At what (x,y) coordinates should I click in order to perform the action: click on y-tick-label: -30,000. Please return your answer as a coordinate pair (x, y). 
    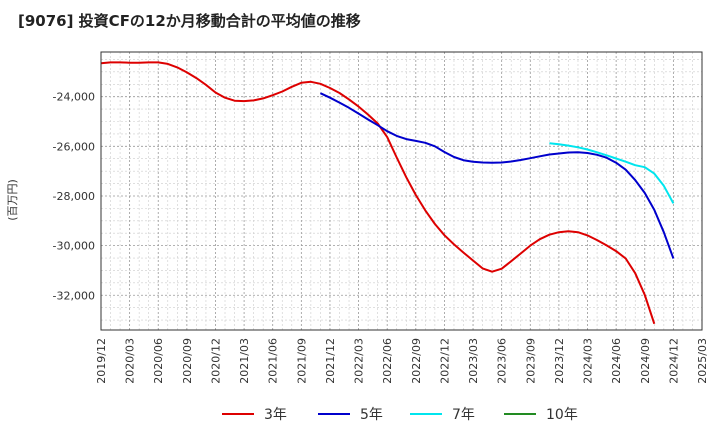
    Looking at the image, I should click on (74, 246).